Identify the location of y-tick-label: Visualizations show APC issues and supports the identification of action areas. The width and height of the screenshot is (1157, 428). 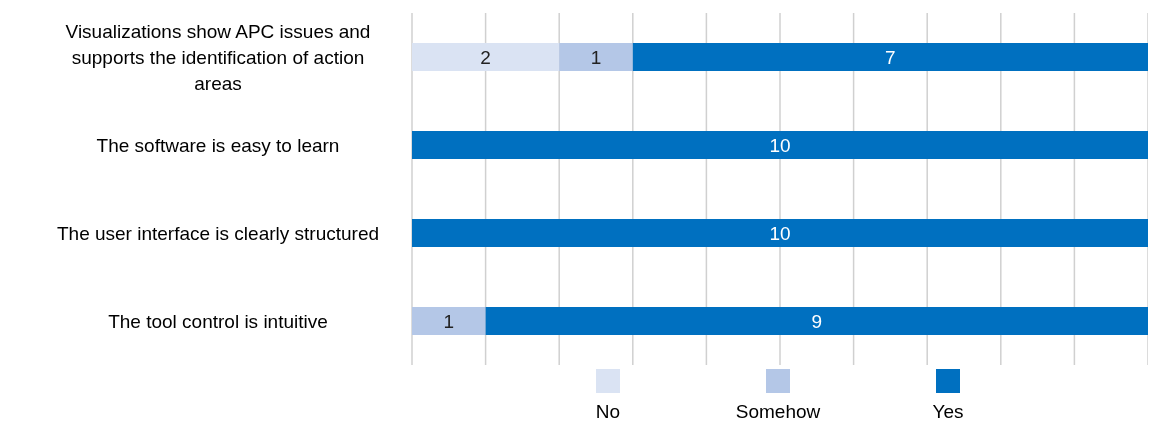
(218, 57).